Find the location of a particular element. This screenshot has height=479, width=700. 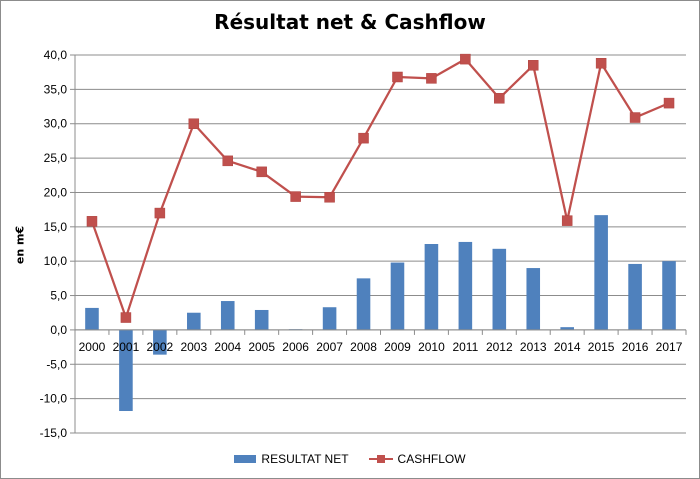

legend-item-resultat-net: RESULTAT NET is located at coordinates (291, 459).